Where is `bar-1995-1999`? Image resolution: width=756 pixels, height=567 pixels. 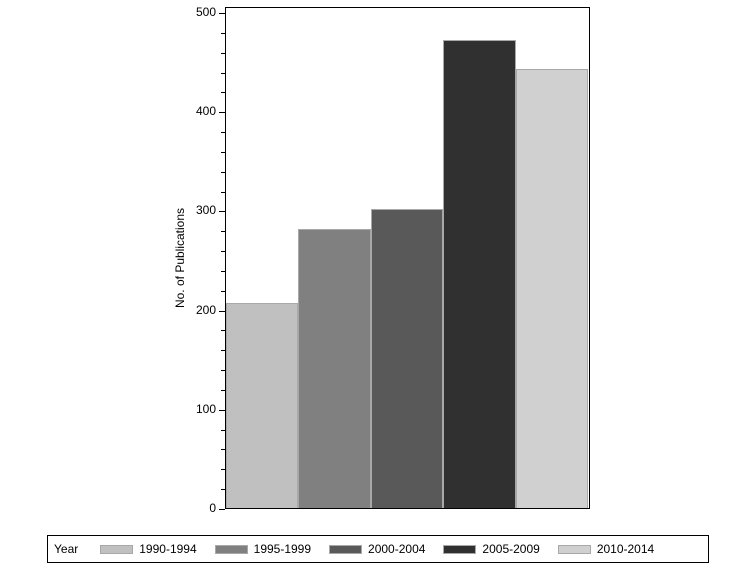 bar-1995-1999 is located at coordinates (334, 368).